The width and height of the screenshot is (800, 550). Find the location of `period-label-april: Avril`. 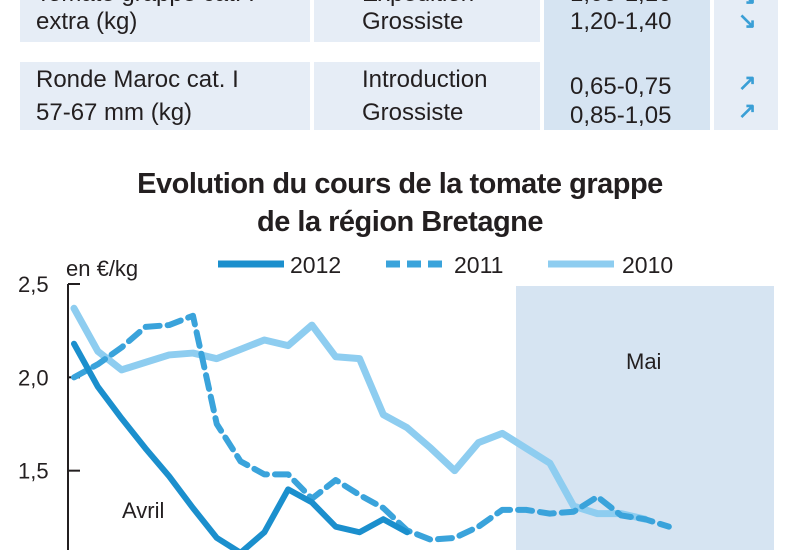

period-label-april: Avril is located at coordinates (143, 510).